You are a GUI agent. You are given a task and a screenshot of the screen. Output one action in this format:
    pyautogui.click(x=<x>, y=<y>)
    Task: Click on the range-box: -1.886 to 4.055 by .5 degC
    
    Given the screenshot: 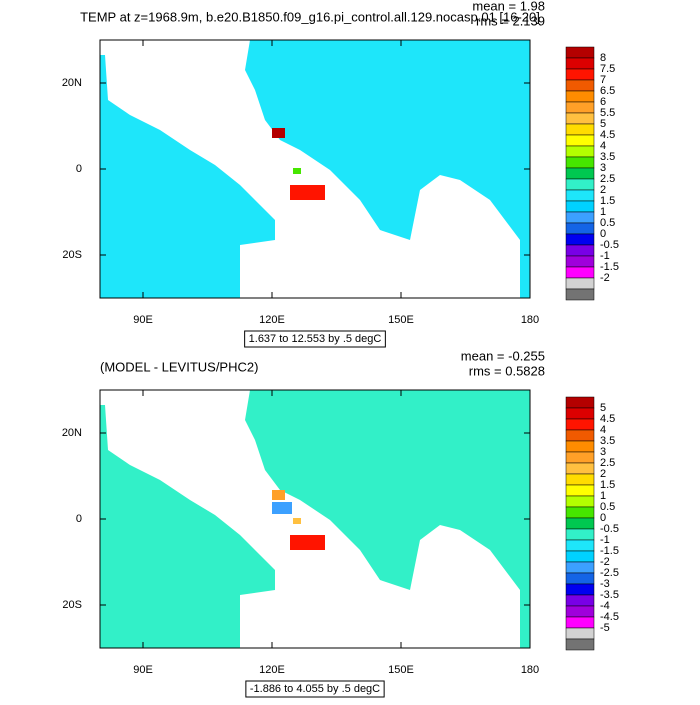 What is the action you would take?
    pyautogui.click(x=315, y=689)
    